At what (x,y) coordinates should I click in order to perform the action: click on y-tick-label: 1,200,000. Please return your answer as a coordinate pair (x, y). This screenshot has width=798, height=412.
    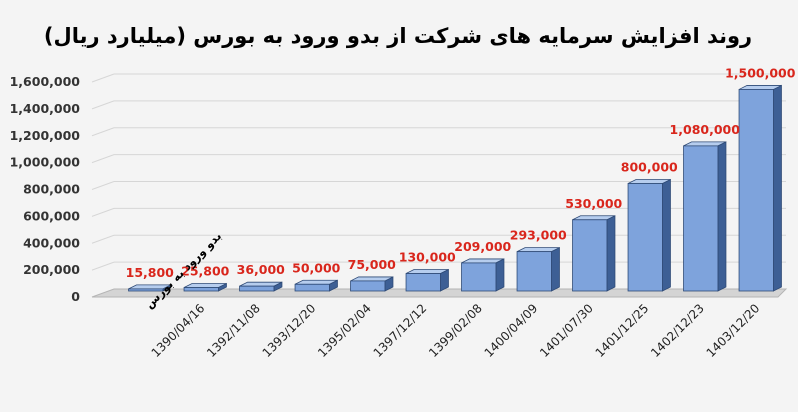
    Looking at the image, I should click on (45, 135).